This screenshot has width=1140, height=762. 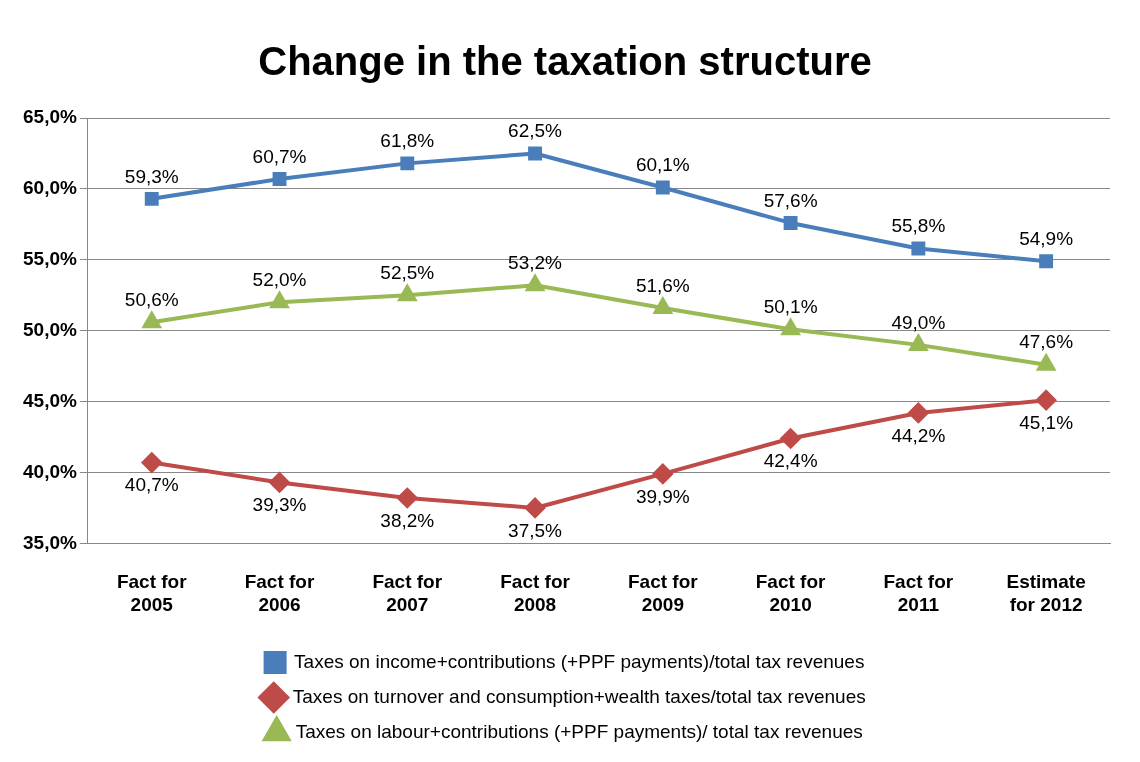 What do you see at coordinates (535, 530) in the screenshot?
I see `data-label: 37,5%` at bounding box center [535, 530].